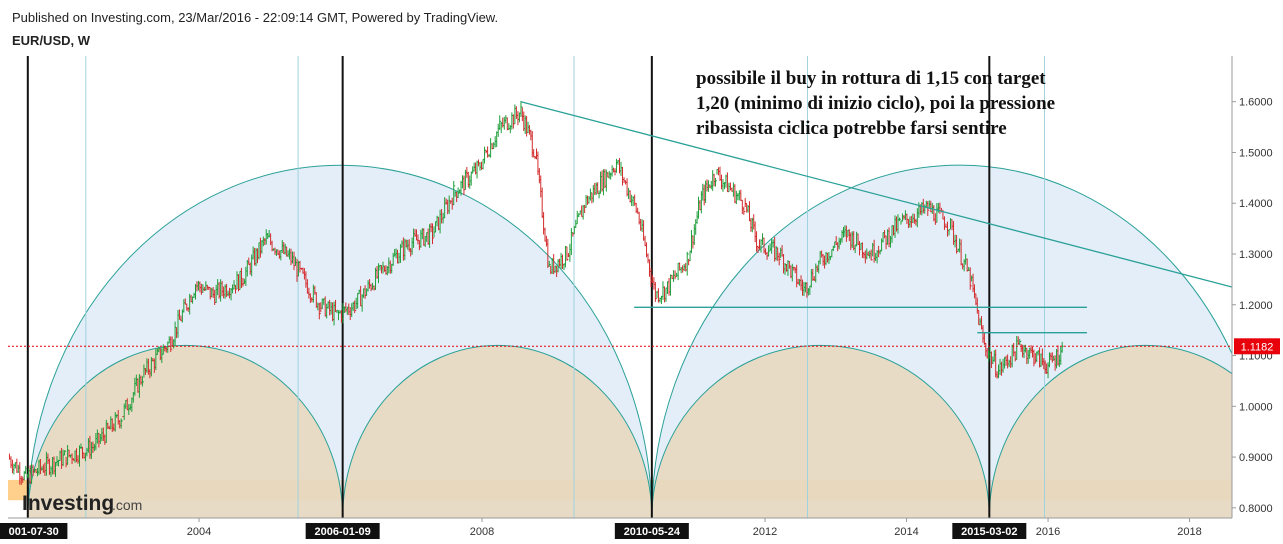 The width and height of the screenshot is (1283, 544). Describe the element at coordinates (1256, 458) in the screenshot. I see `y-tick-label: 0.9000` at that location.